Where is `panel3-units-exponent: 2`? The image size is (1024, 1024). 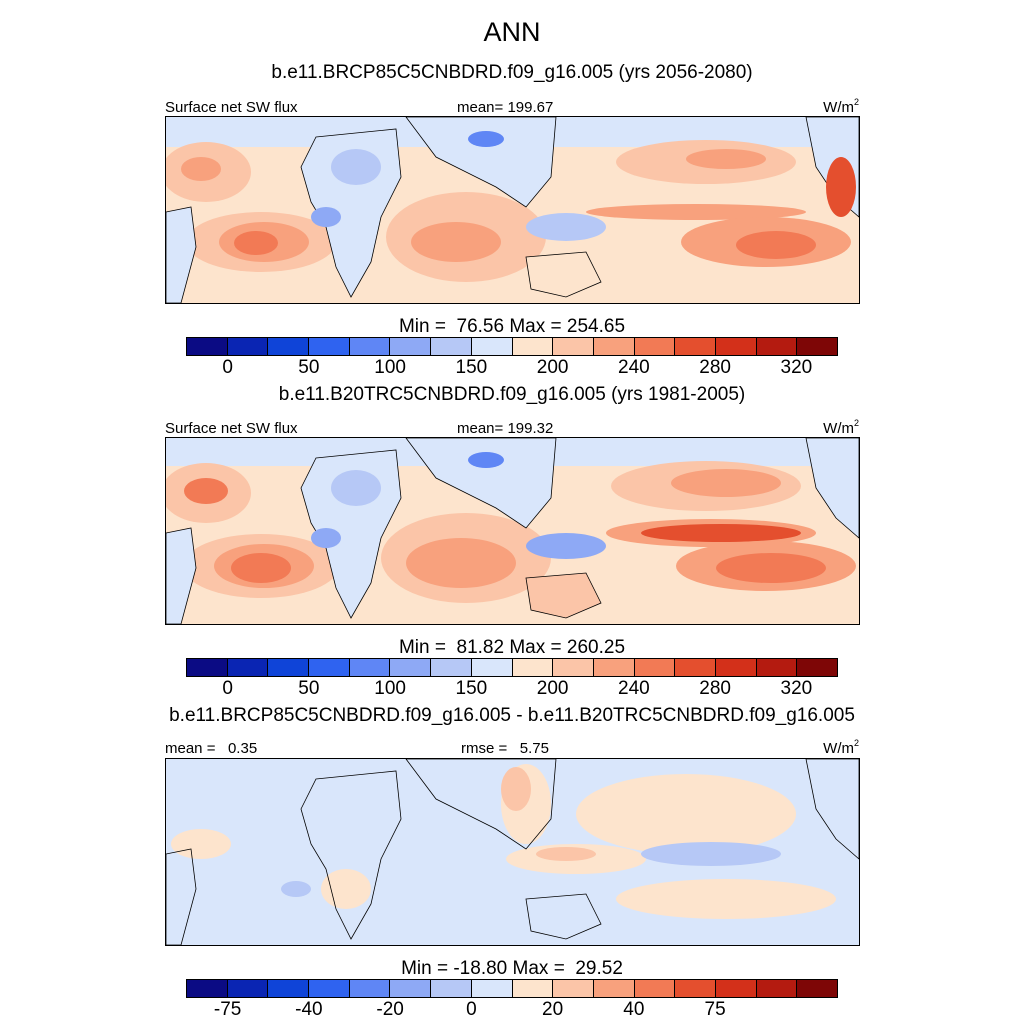
panel3-units-exponent: 2 is located at coordinates (856, 743).